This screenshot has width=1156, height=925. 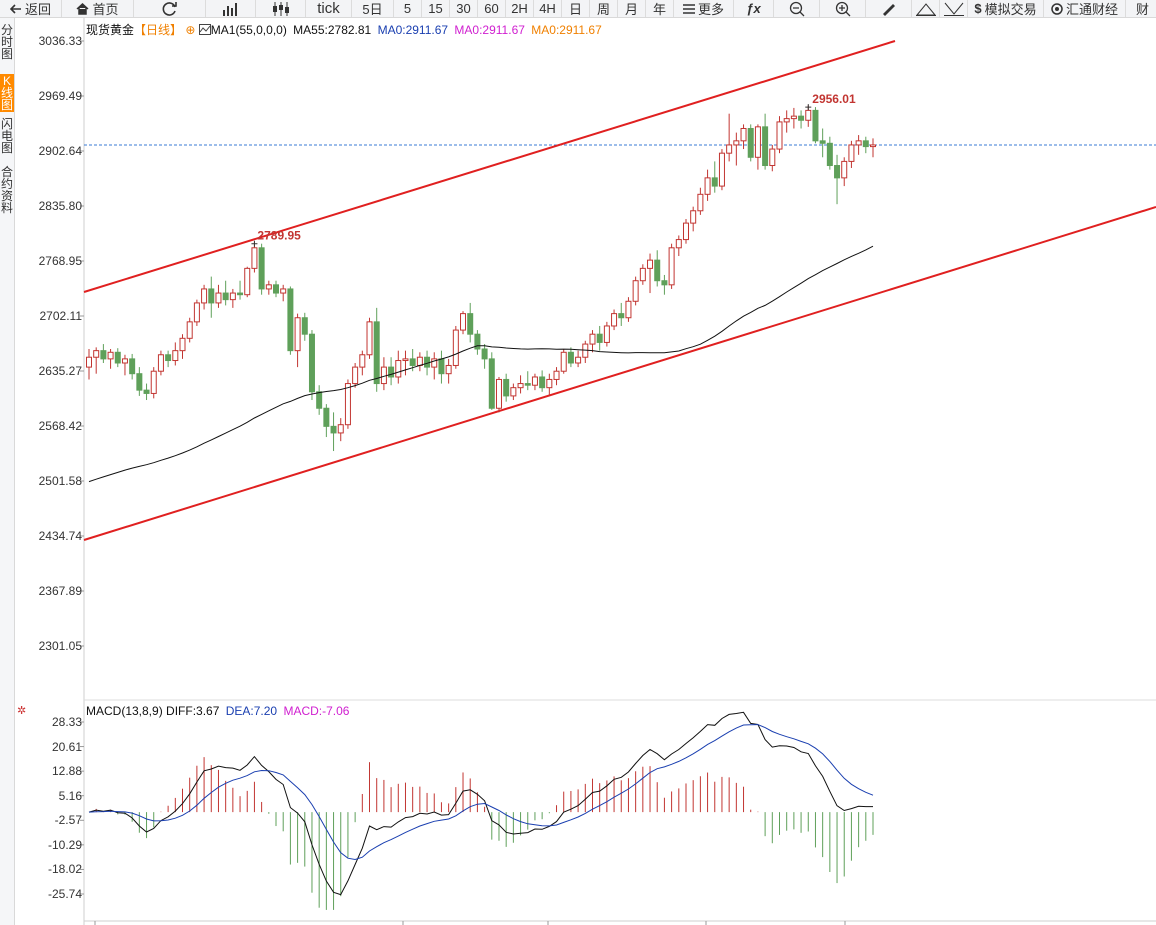 What do you see at coordinates (15, 8) in the screenshot?
I see `back-arrow-icon` at bounding box center [15, 8].